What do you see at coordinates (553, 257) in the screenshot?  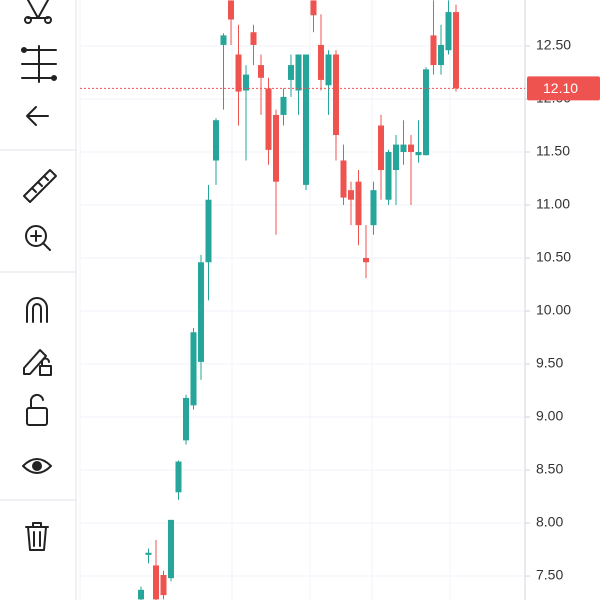 I see `y-tick-label: 10.50` at bounding box center [553, 257].